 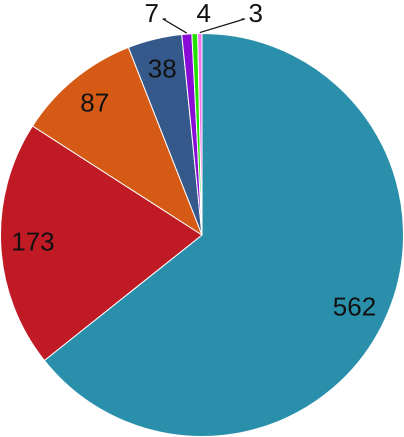 What do you see at coordinates (255, 14) in the screenshot?
I see `data-label: 3` at bounding box center [255, 14].